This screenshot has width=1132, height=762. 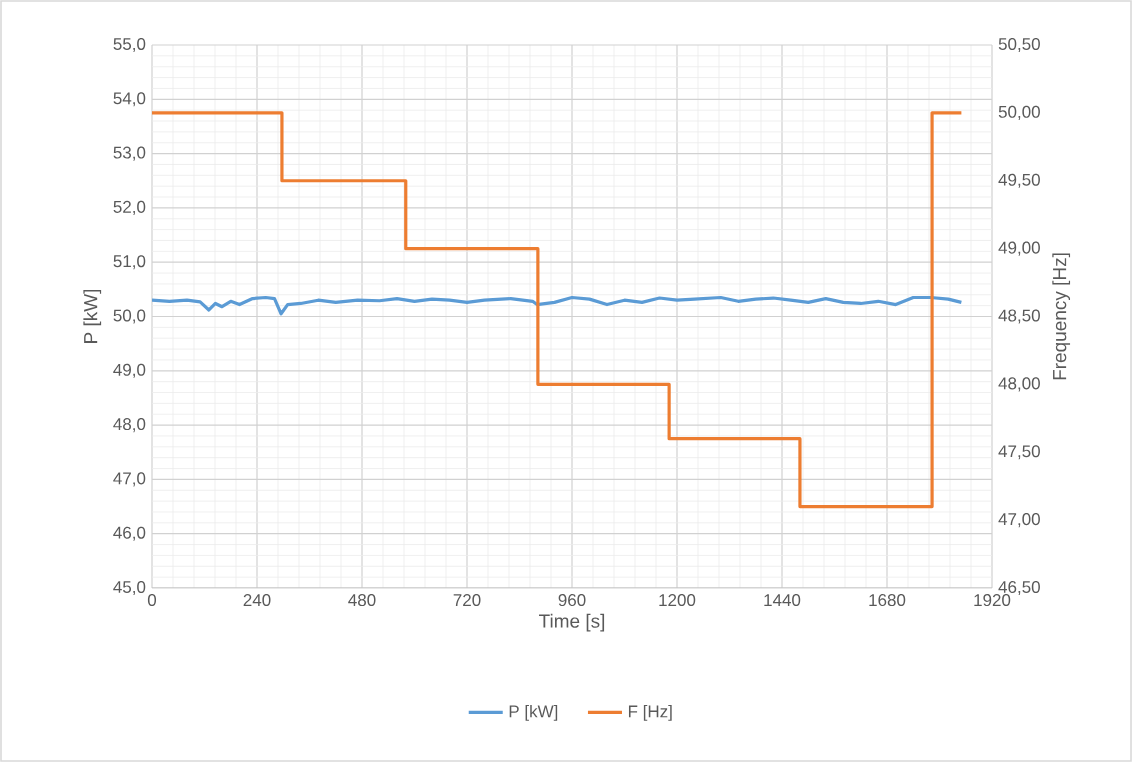 I want to click on x-tick-label: 1920, so click(x=992, y=600).